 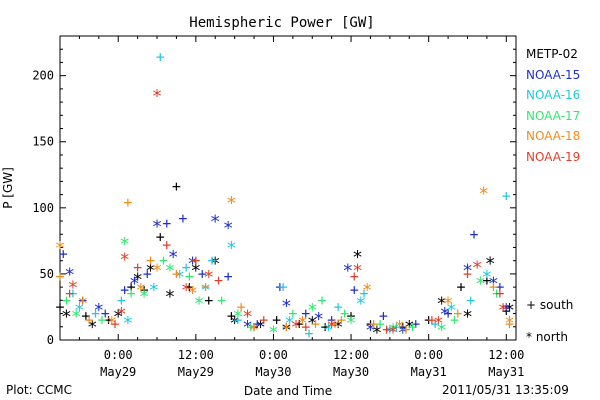 What do you see at coordinates (195, 261) in the screenshot?
I see `noaa-19-south-point-4: +` at bounding box center [195, 261].